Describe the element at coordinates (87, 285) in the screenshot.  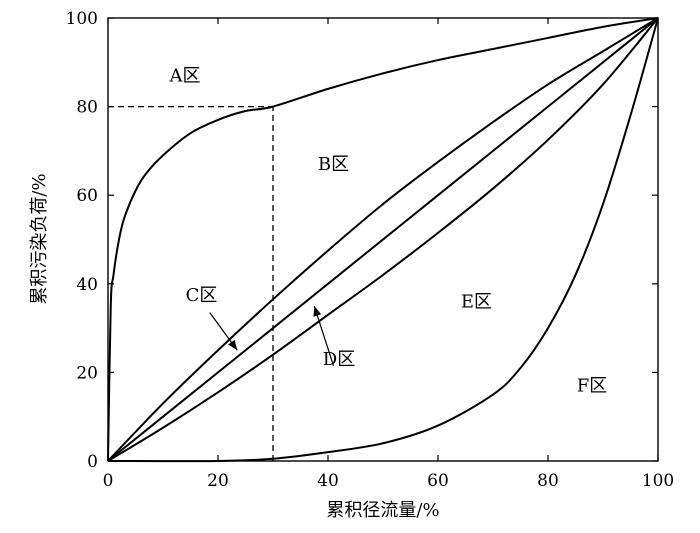
I see `y-tick-label-2: 40` at that location.